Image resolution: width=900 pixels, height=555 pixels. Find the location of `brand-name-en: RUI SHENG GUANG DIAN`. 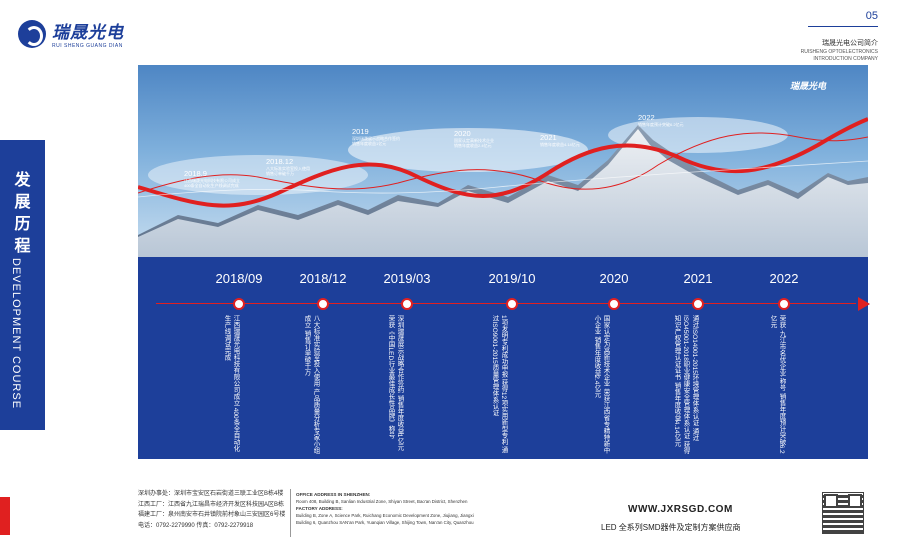

brand-name-en: RUI SHENG GUANG DIAN is located at coordinates (87, 46).